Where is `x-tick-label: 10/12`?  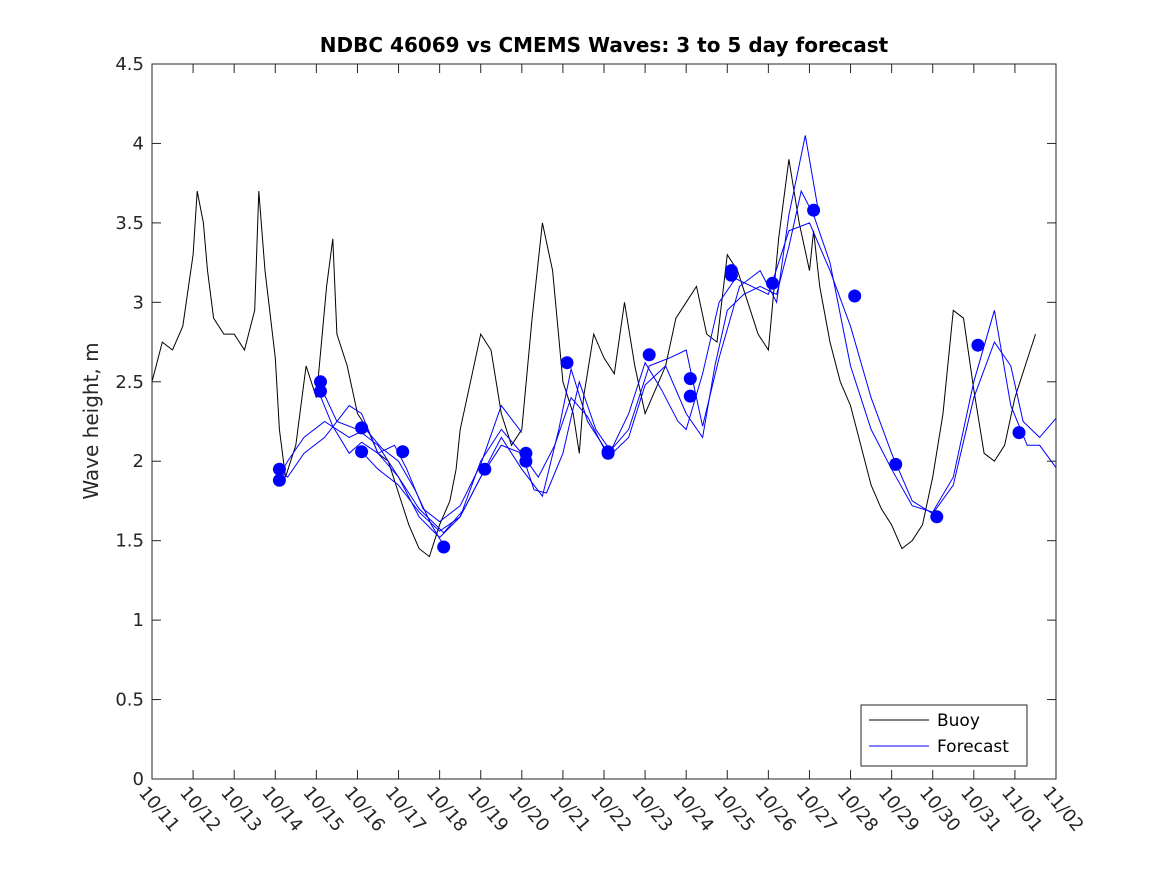 x-tick-label: 10/12 is located at coordinates (199, 809).